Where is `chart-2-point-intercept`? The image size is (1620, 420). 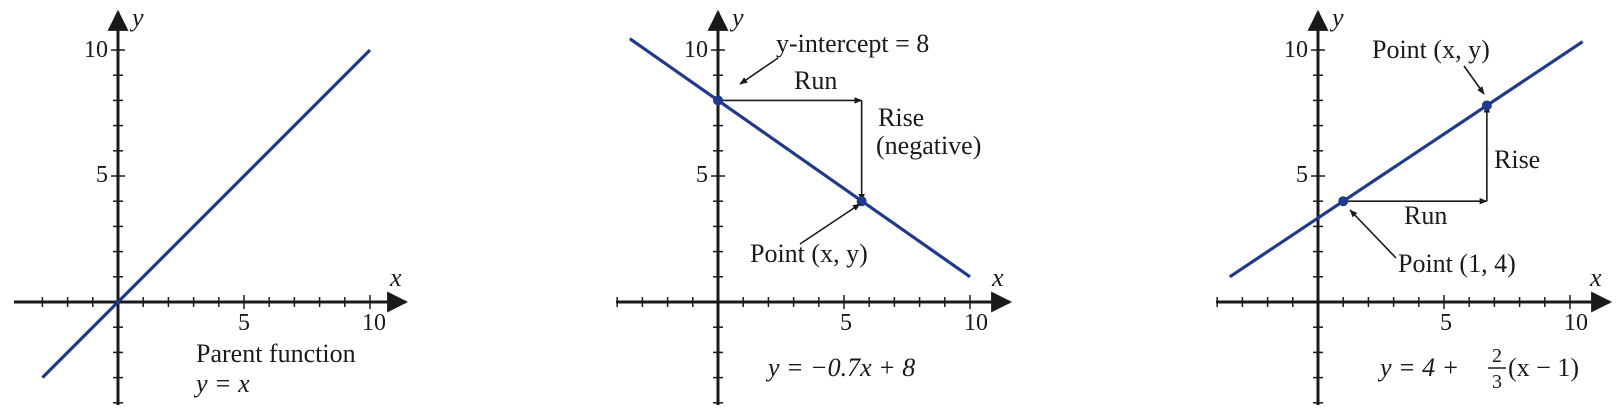 chart-2-point-intercept is located at coordinates (718, 100).